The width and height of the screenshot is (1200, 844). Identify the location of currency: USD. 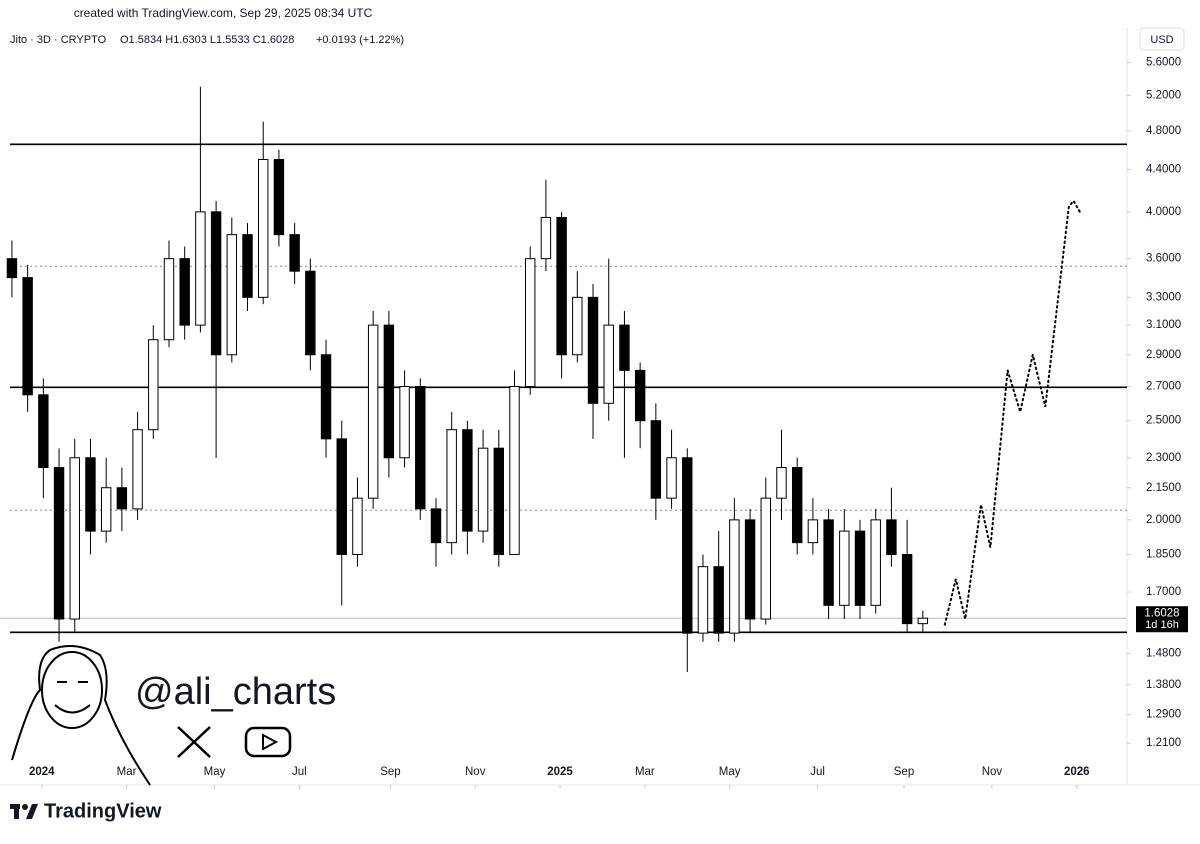
(1161, 40).